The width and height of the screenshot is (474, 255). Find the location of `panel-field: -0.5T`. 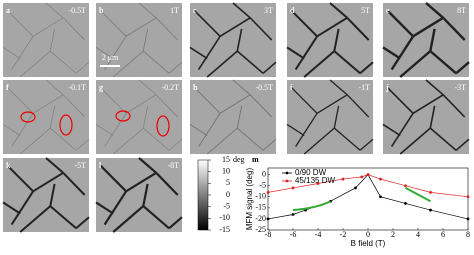

panel-field: -0.5T is located at coordinates (77, 10).